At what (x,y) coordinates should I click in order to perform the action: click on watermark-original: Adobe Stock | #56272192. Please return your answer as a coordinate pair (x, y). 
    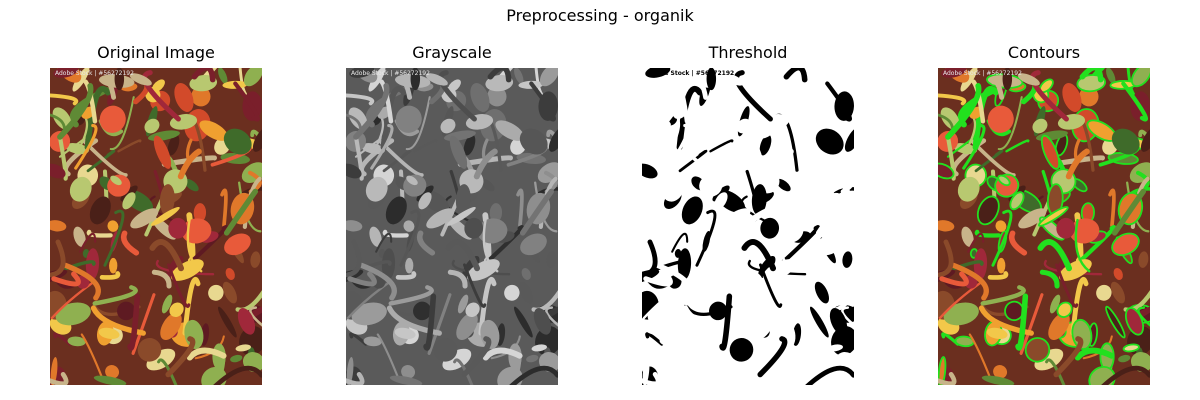
    Looking at the image, I should click on (94, 73).